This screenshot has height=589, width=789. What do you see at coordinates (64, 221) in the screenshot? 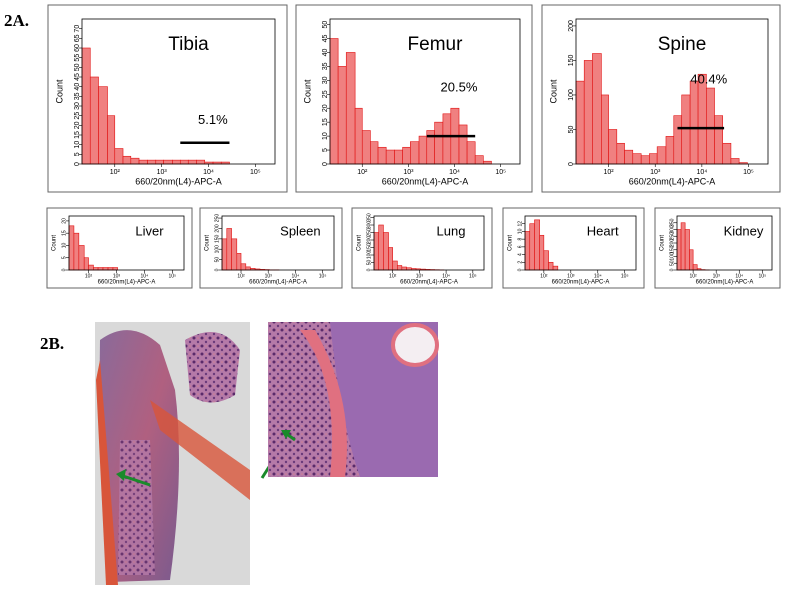
I see `y-tick-label: 20` at bounding box center [64, 221].